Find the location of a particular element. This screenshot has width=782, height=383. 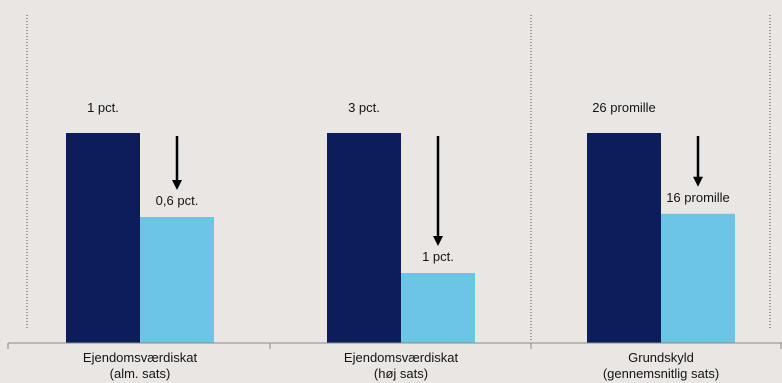

data-label-series-0-category-2: 26 promille is located at coordinates (624, 107).